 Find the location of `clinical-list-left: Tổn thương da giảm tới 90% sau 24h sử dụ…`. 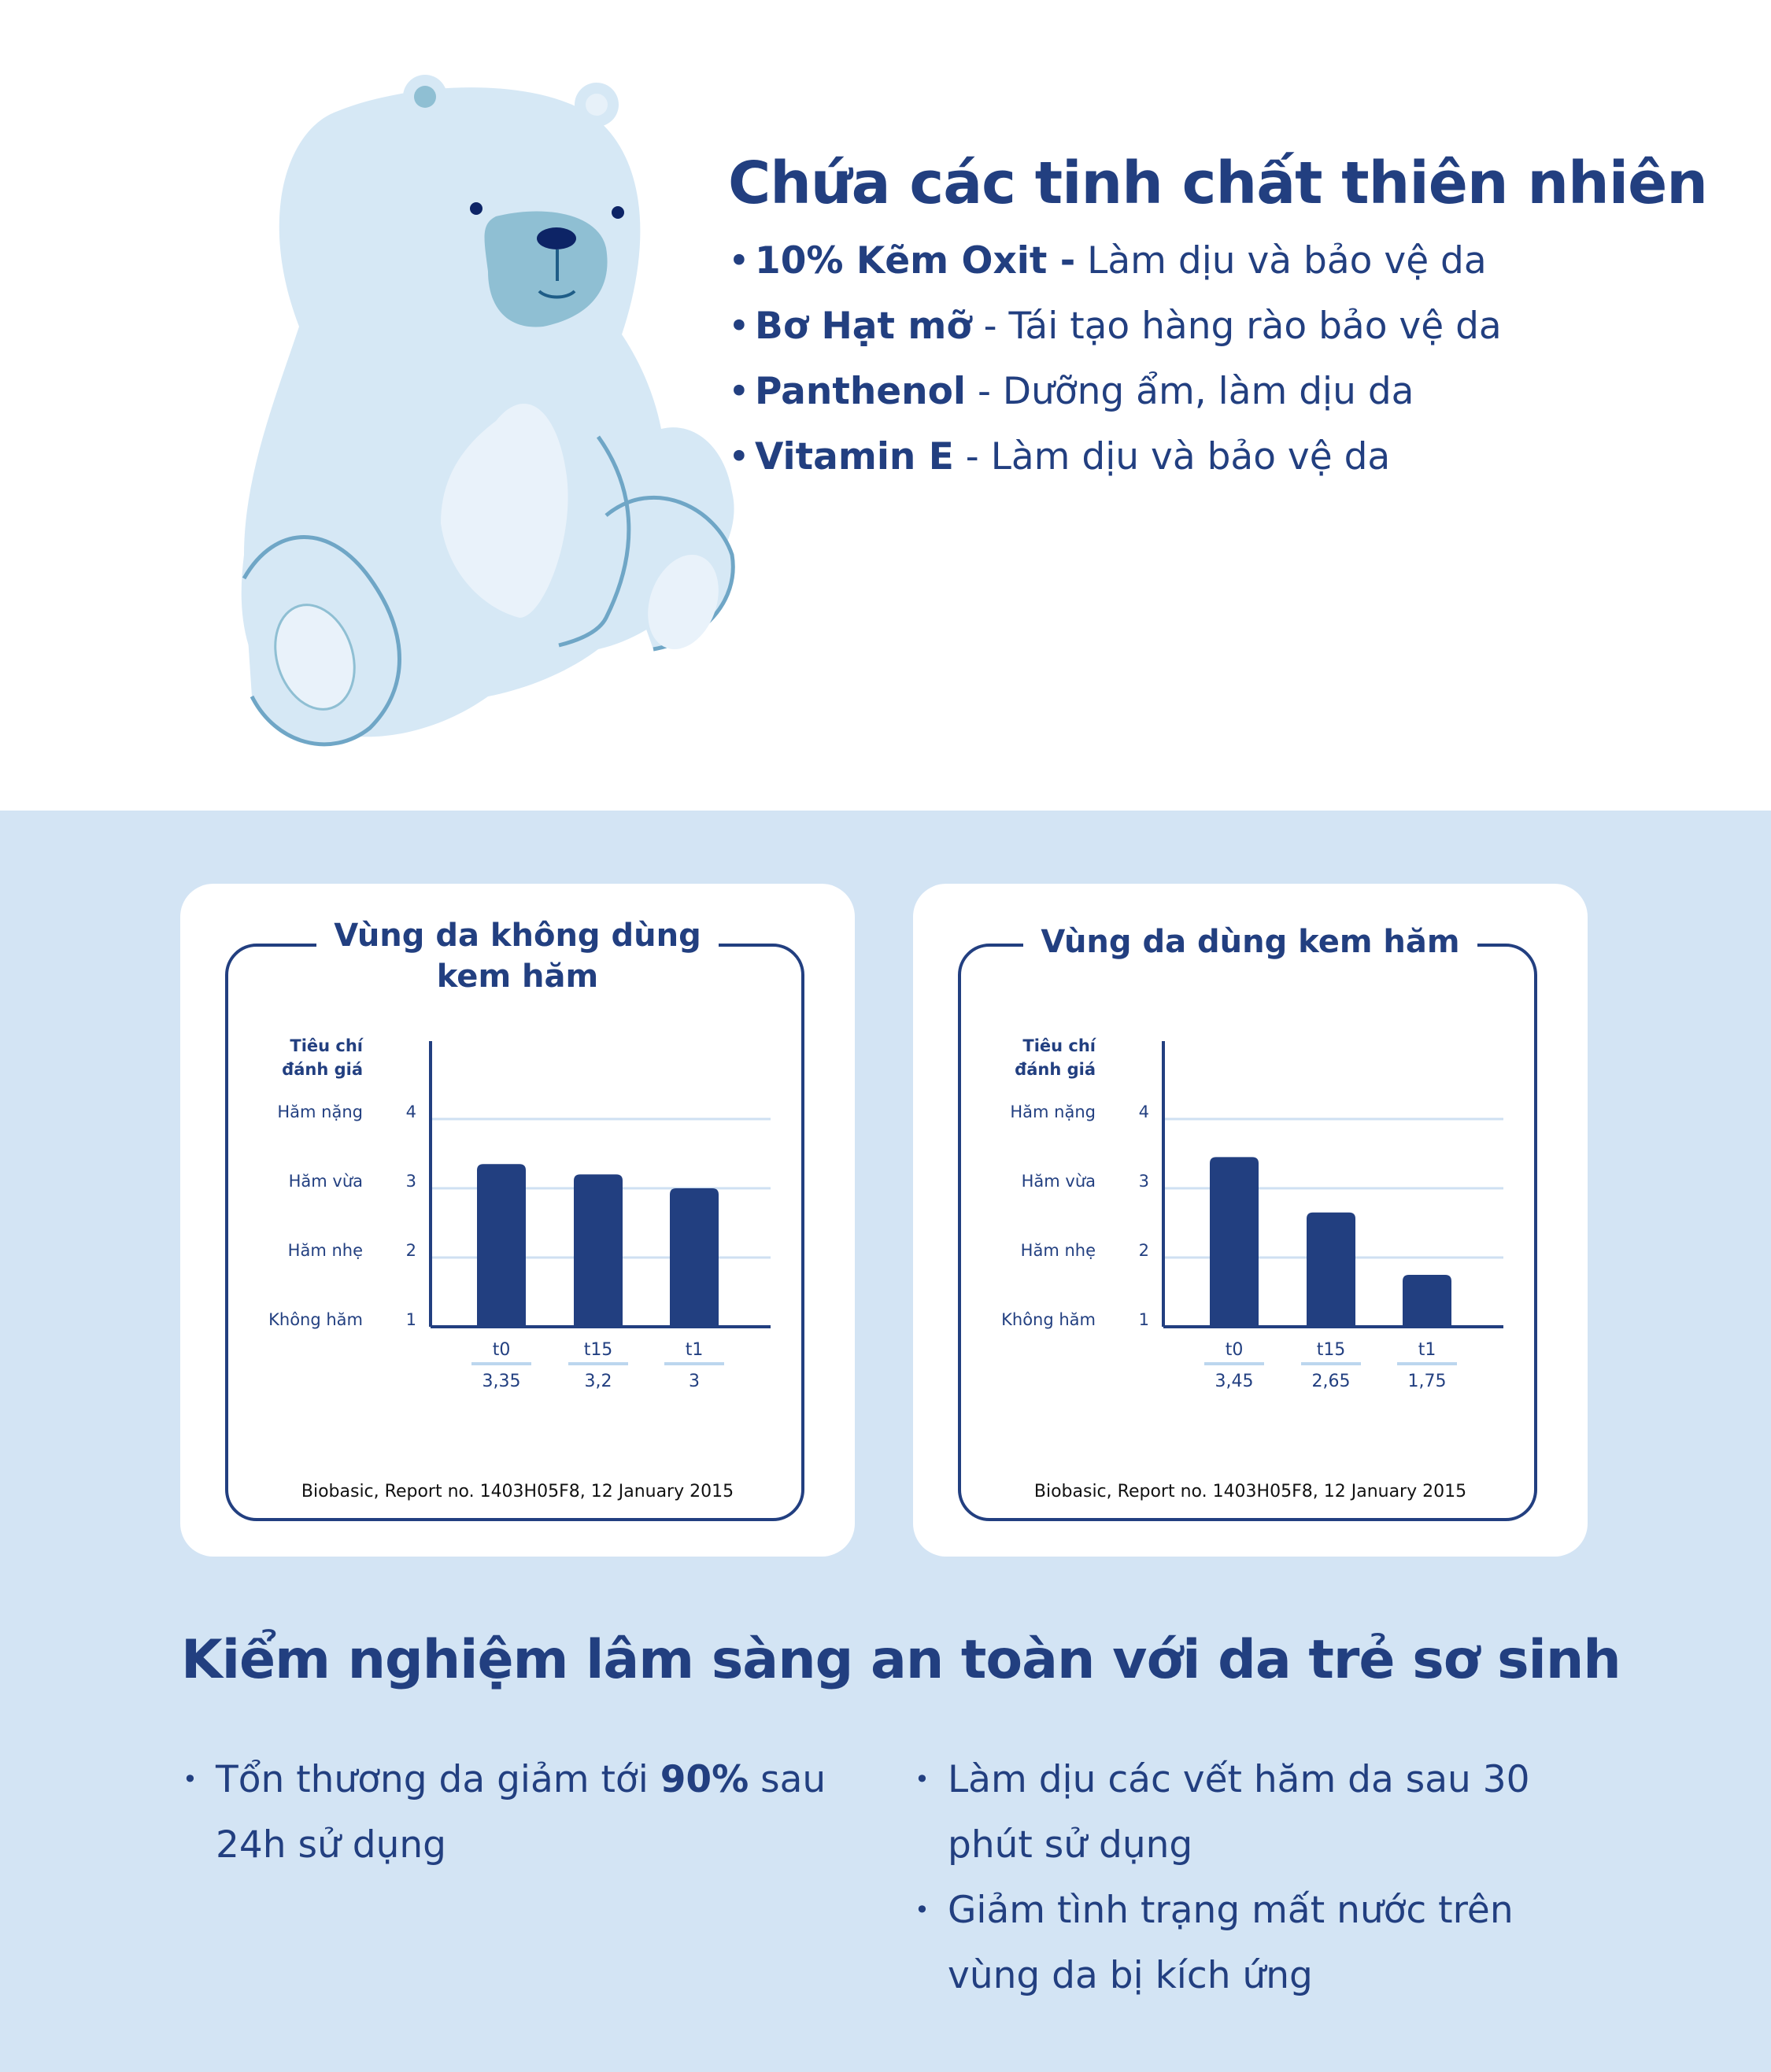

clinical-list-left: Tổn thương da giảm tới 90% sau 24h sử dụ… is located at coordinates (505, 1813).